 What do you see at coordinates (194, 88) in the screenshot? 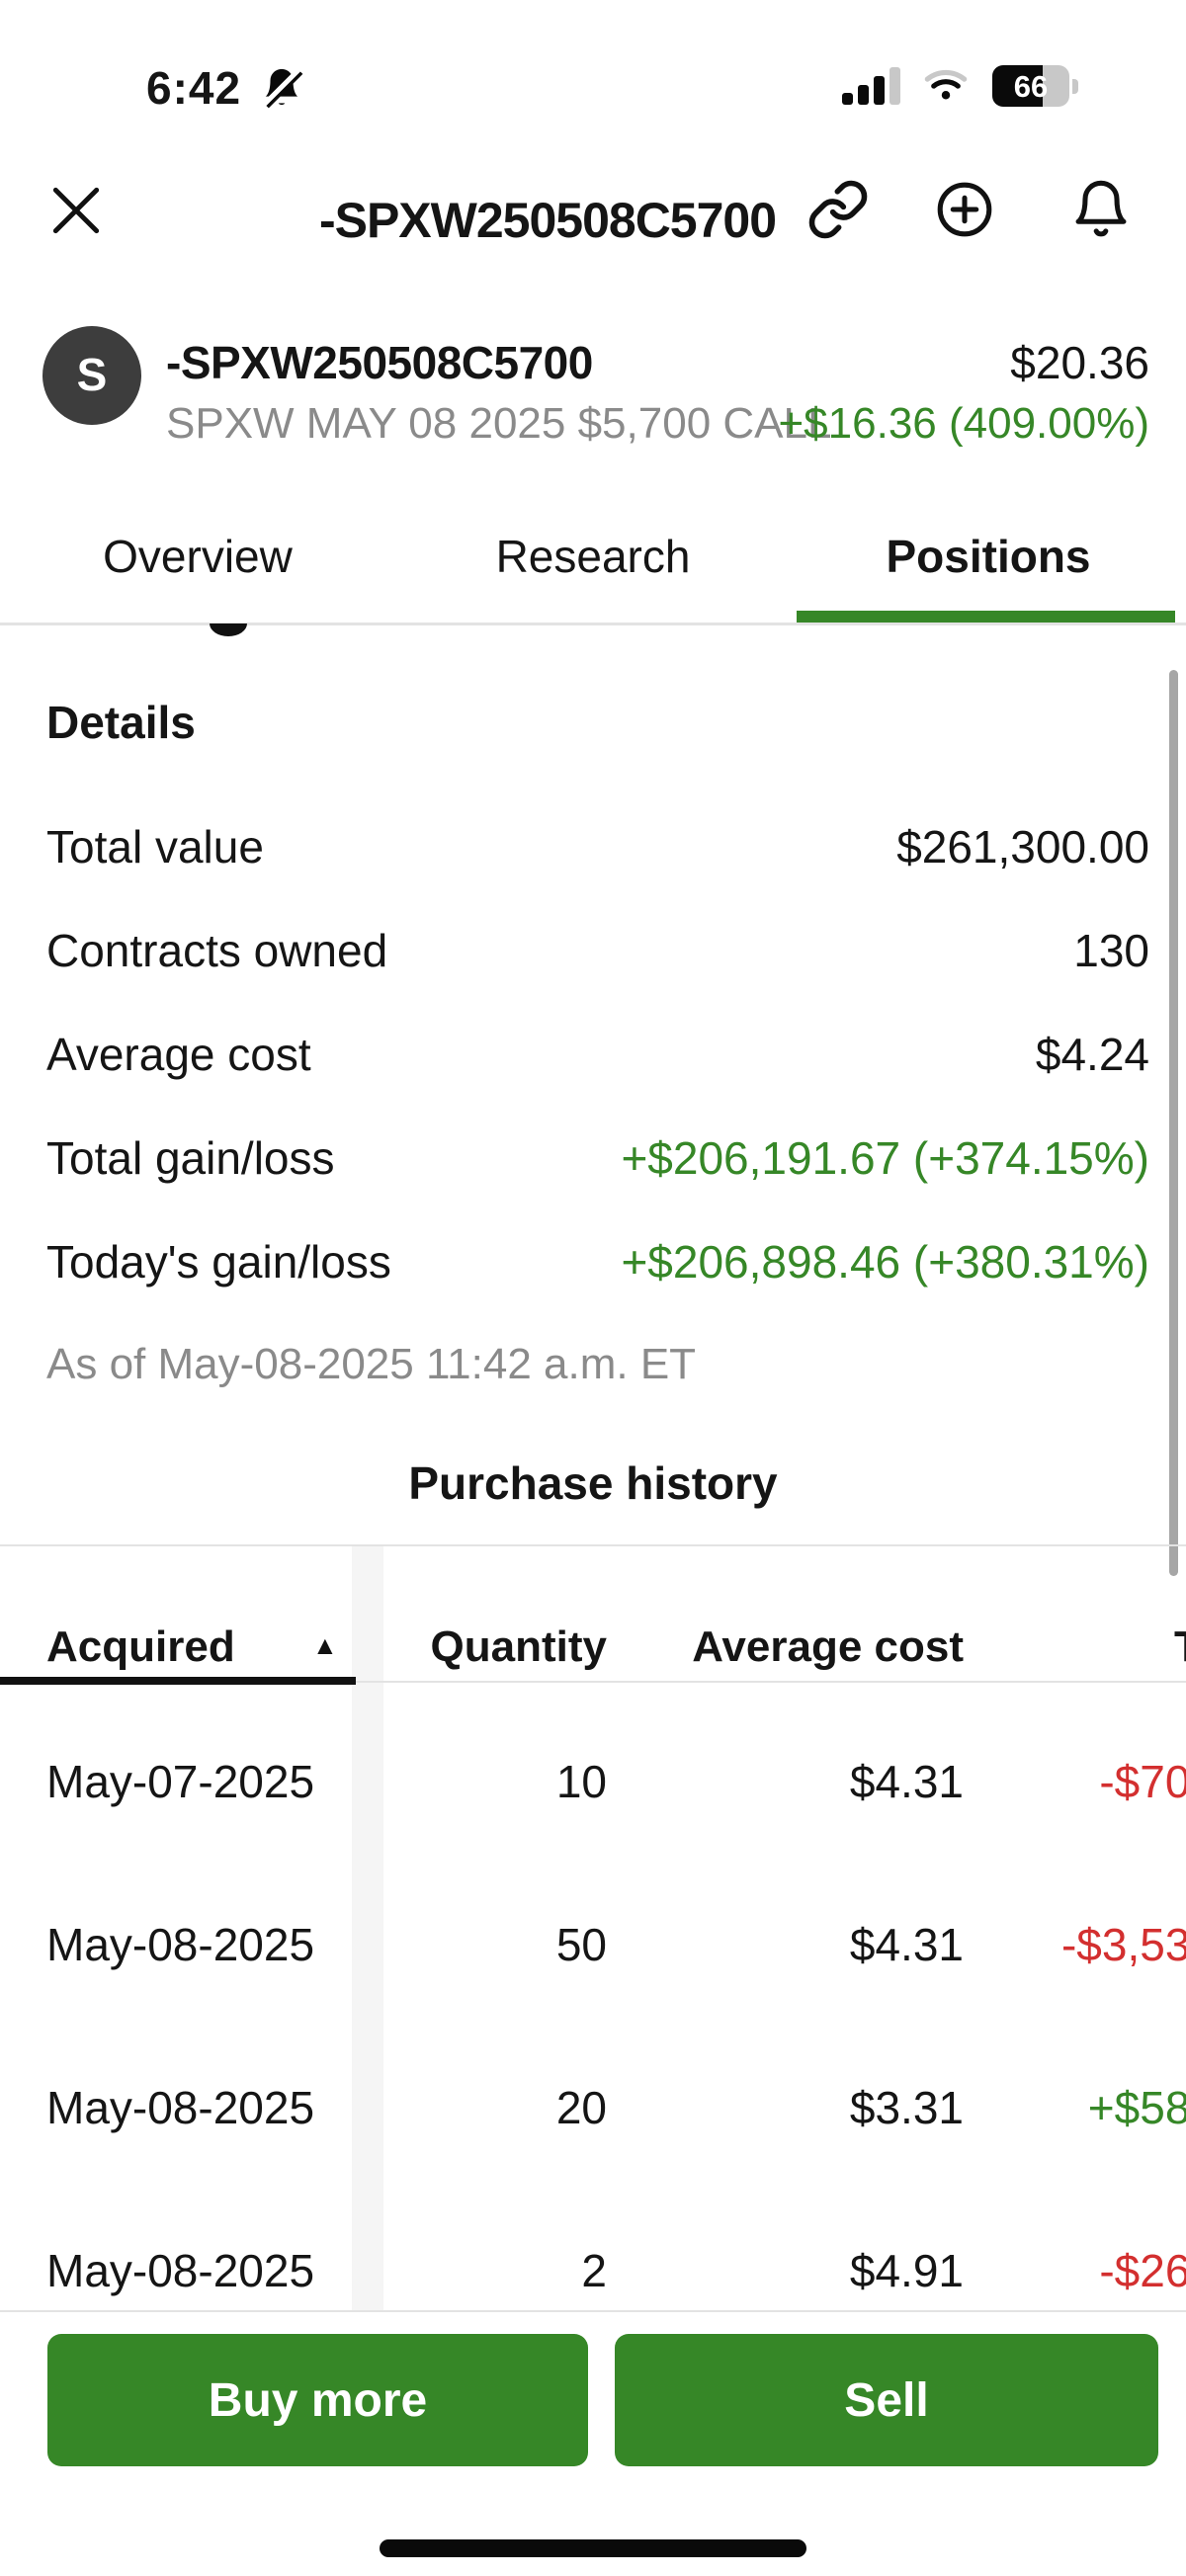
I see `status-time: 6:42` at bounding box center [194, 88].